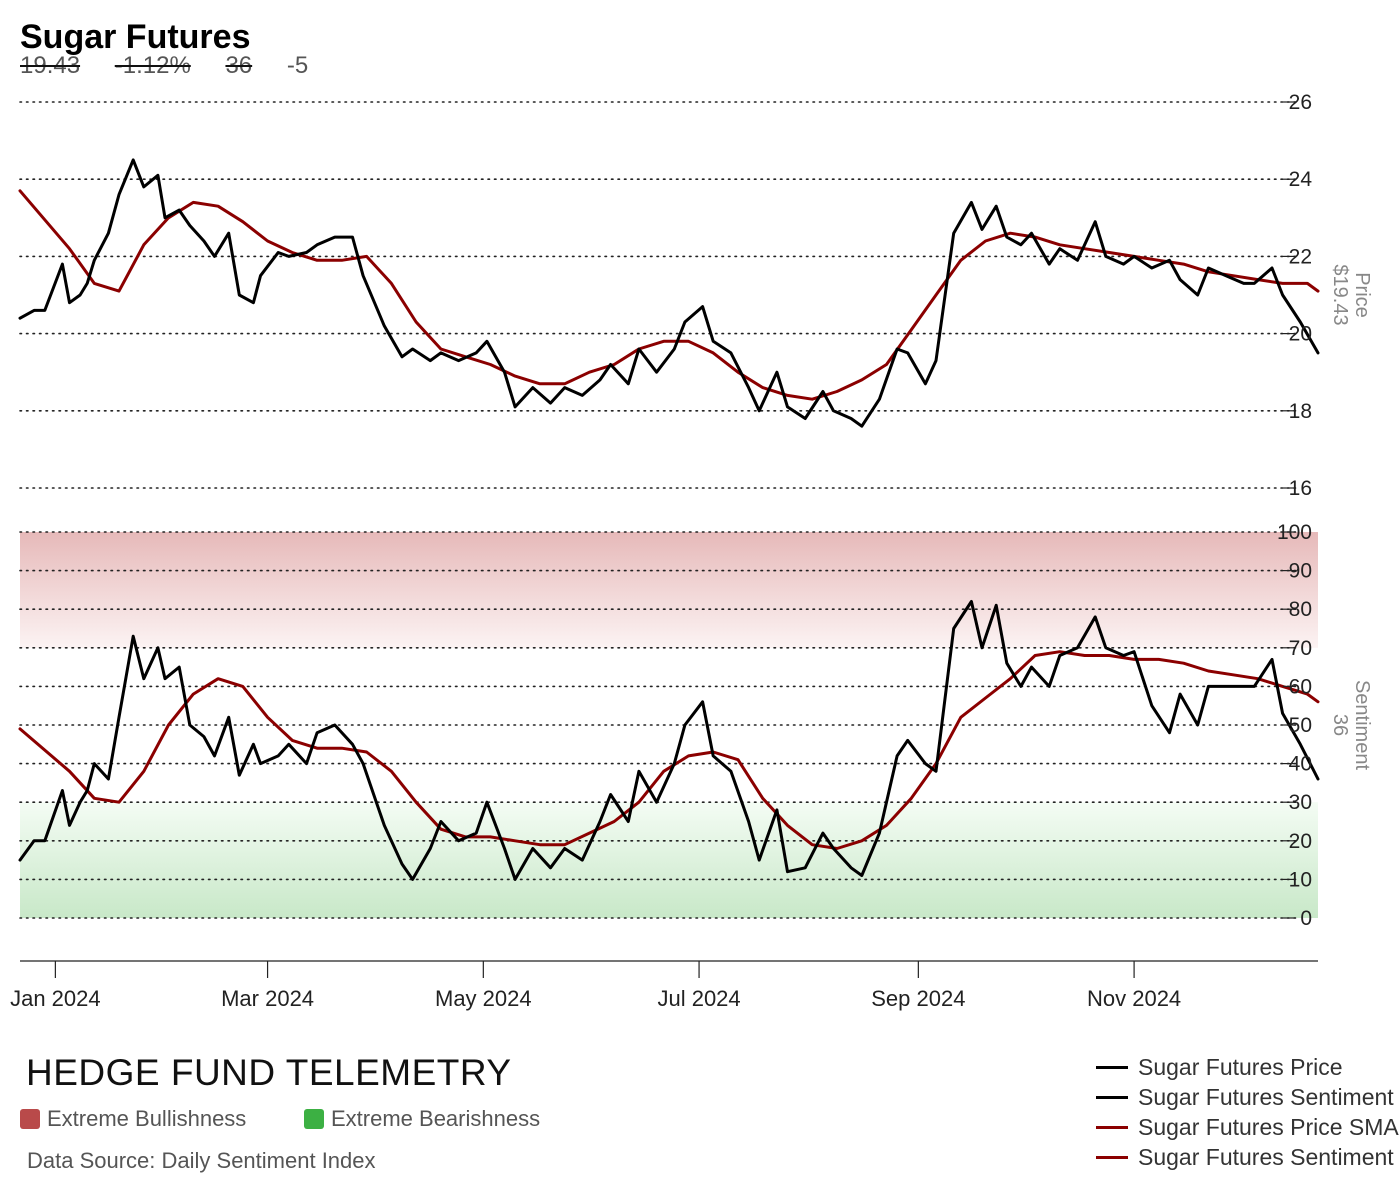 This screenshot has width=1400, height=1200. What do you see at coordinates (1340, 294) in the screenshot?
I see `price-axis-value: $19.43` at bounding box center [1340, 294].